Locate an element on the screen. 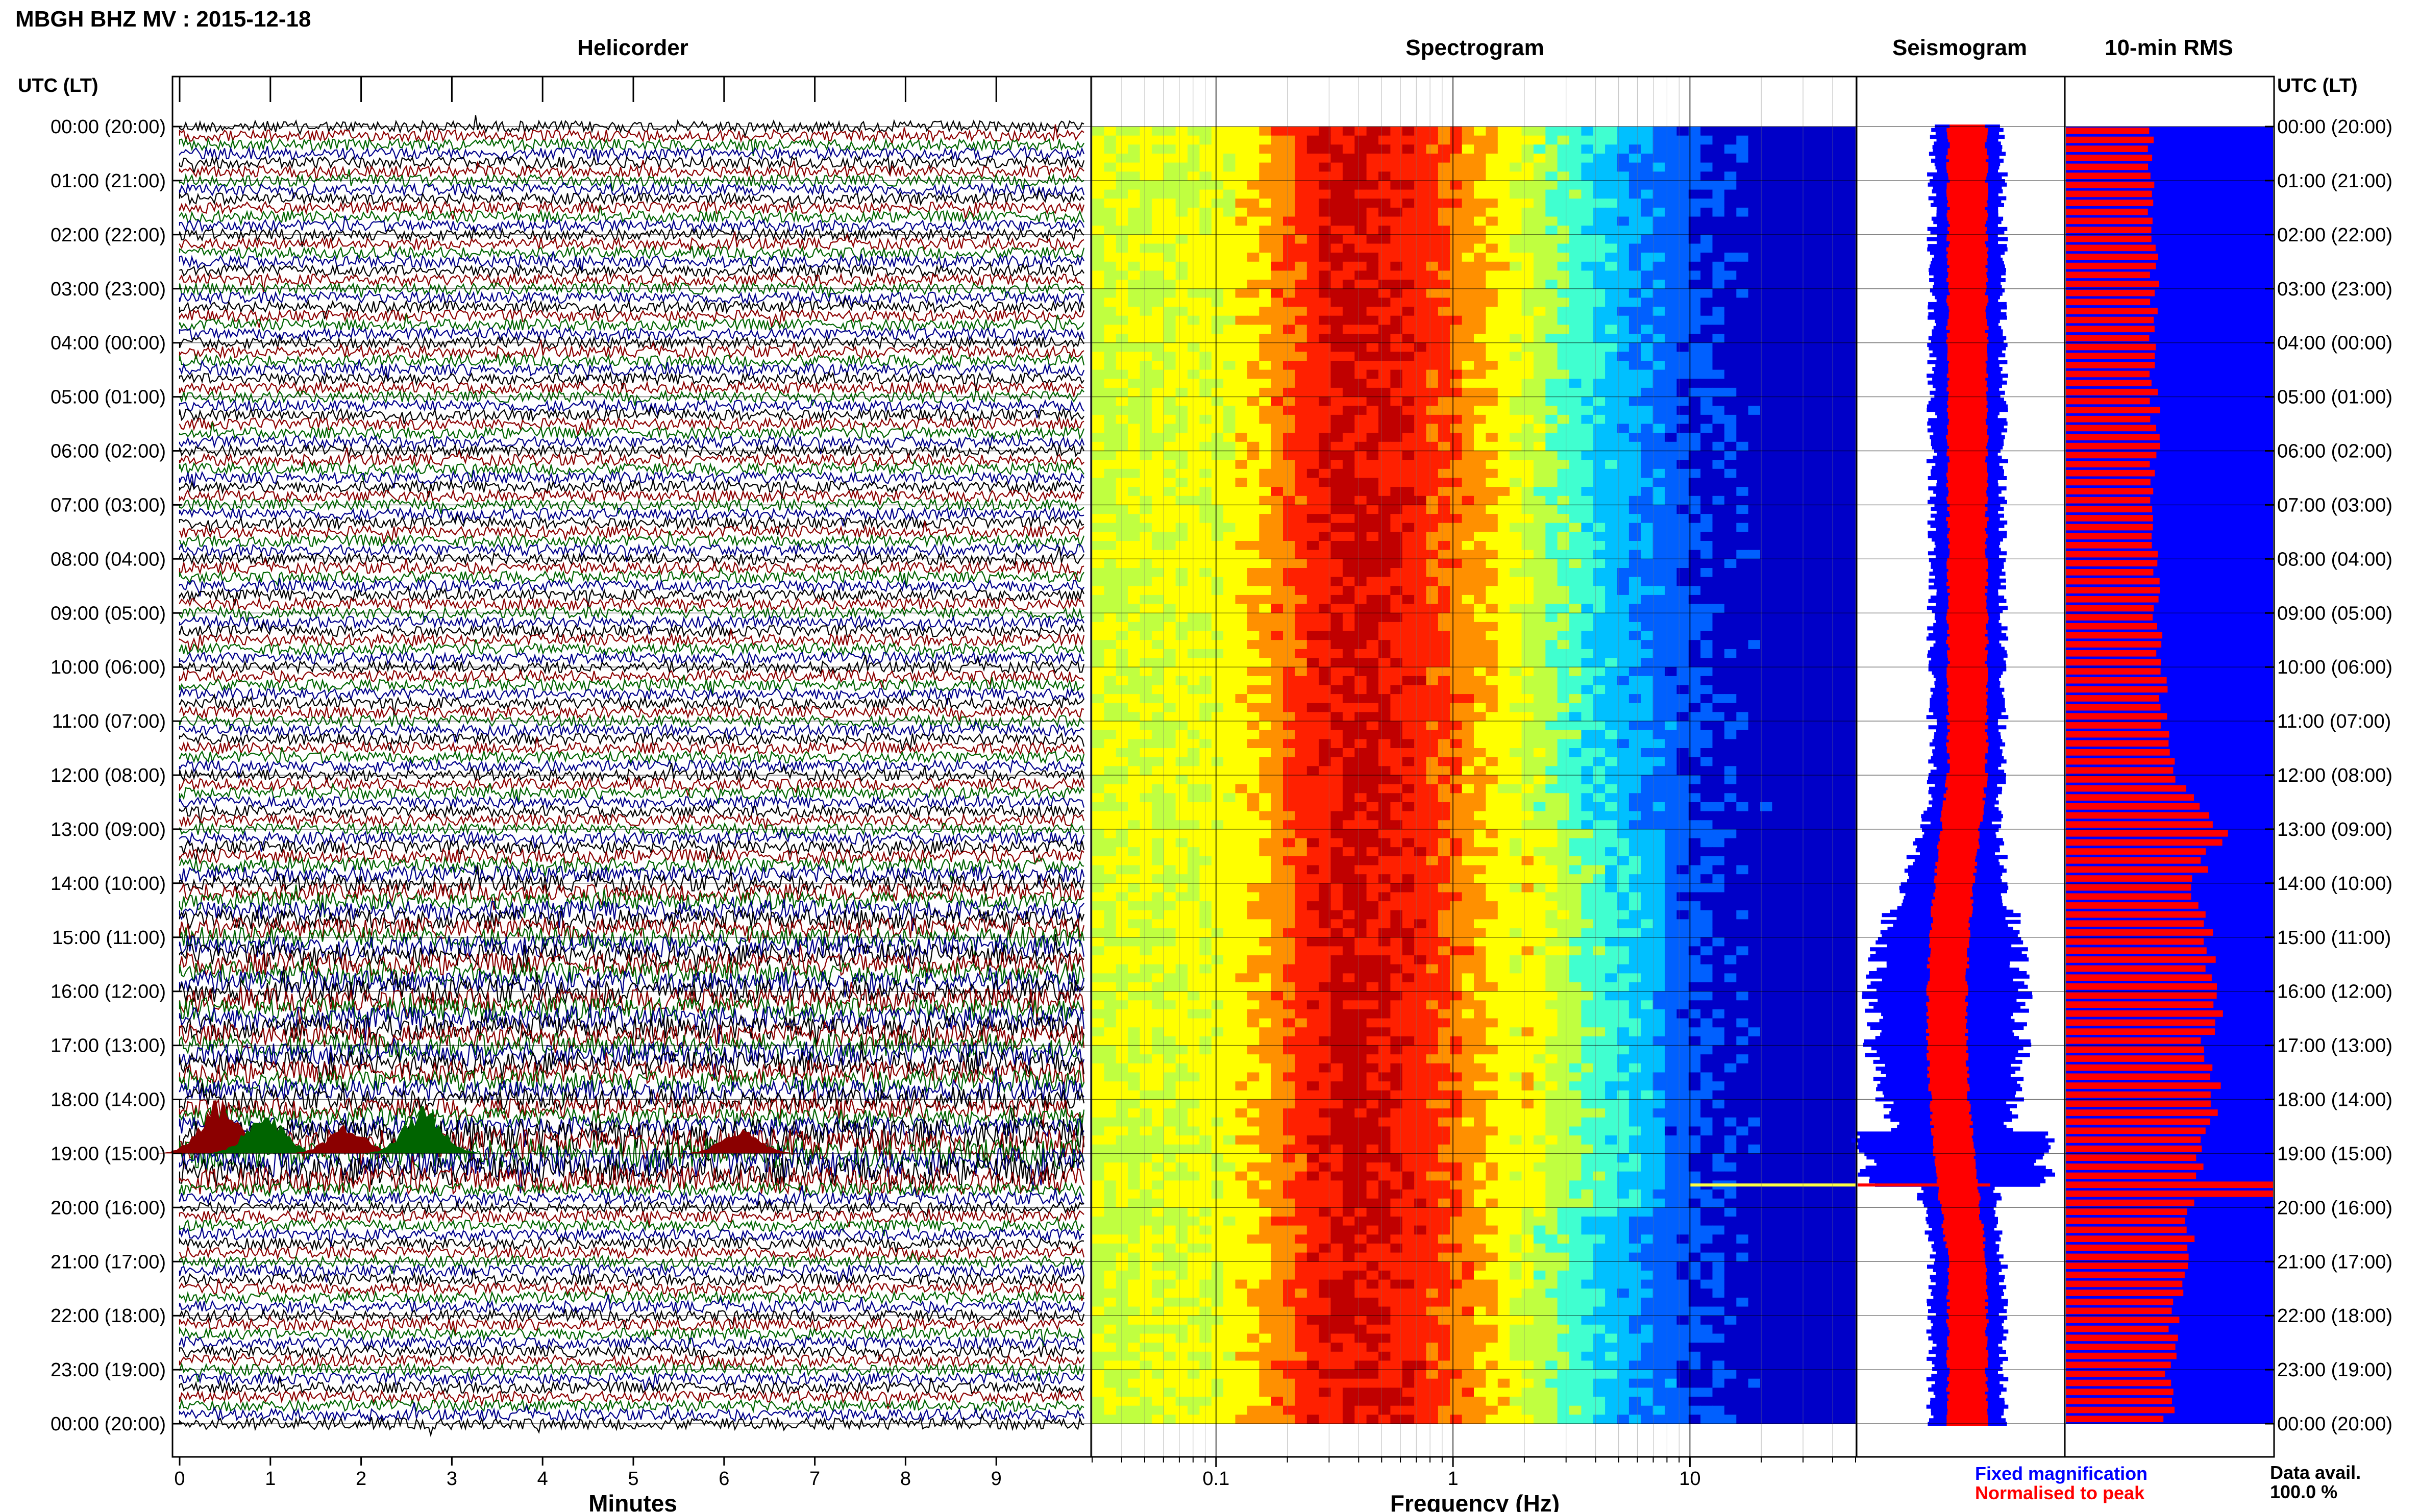 This screenshot has width=2419, height=1512. helicorder-burst is located at coordinates (265, 1135).